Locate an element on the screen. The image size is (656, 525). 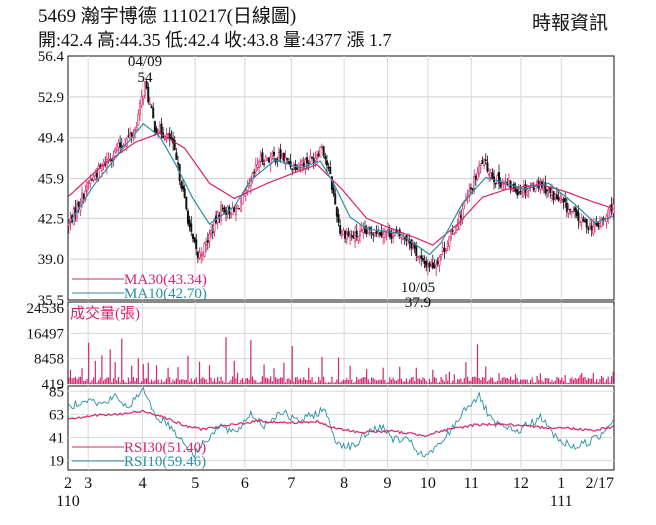
price-tick-label: 39.0 is located at coordinates (51, 260).